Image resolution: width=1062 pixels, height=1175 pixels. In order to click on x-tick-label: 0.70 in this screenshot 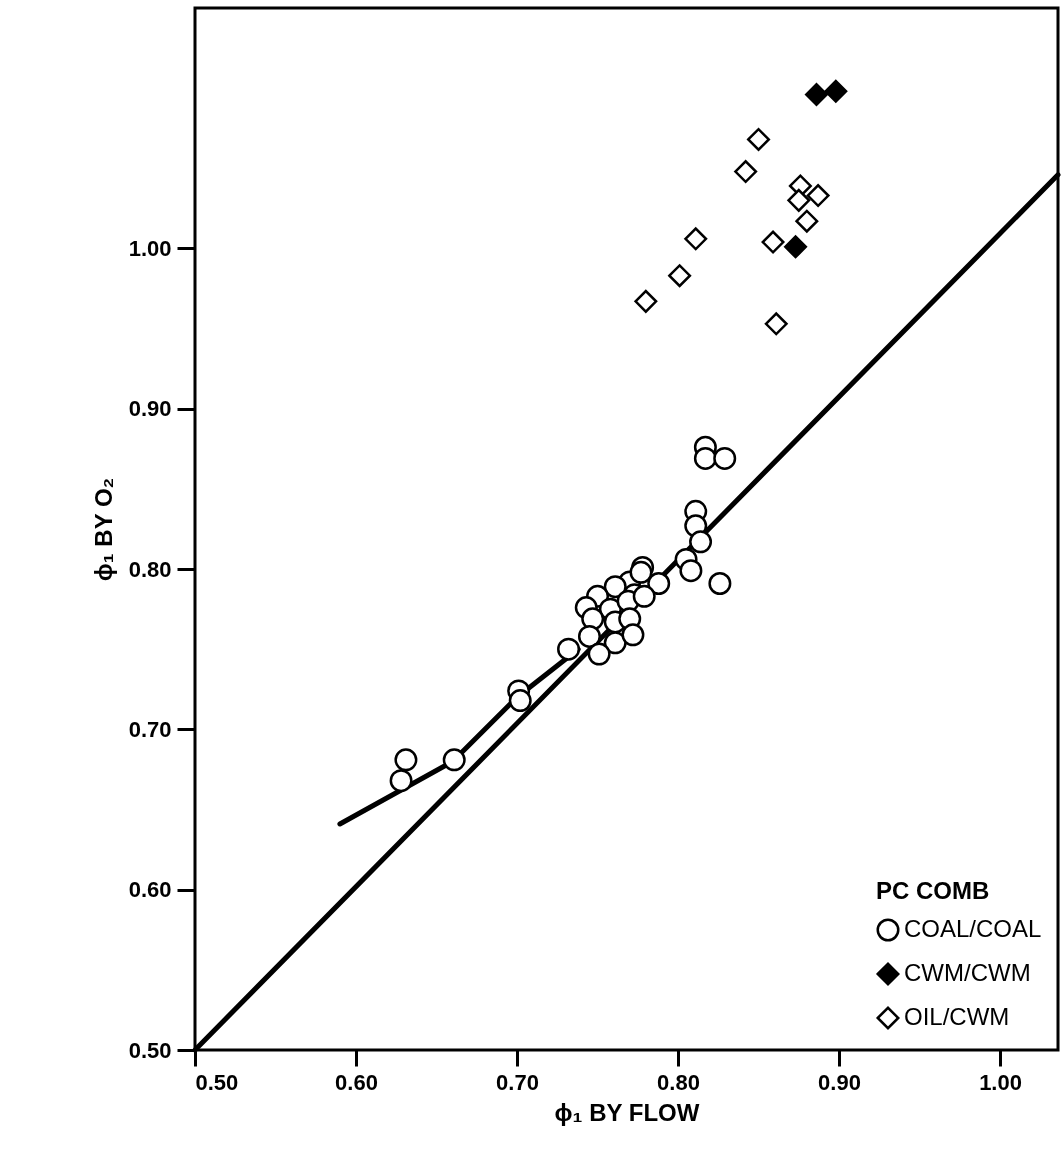, I will do `click(517, 1082)`.